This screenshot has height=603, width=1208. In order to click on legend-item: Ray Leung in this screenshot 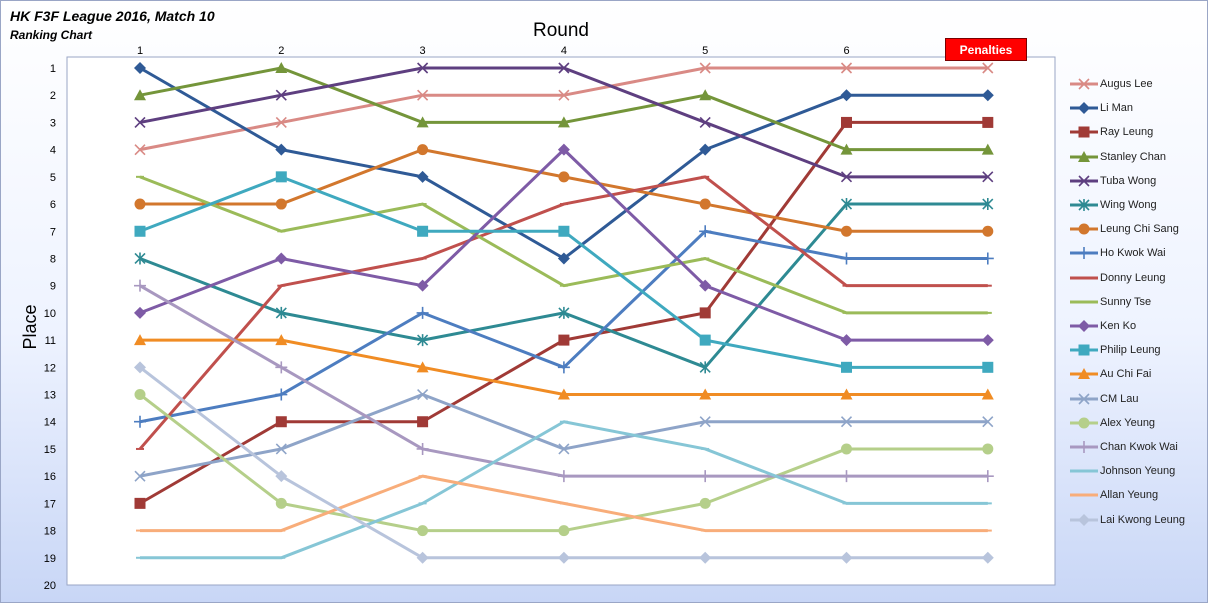, I will do `click(1110, 132)`.